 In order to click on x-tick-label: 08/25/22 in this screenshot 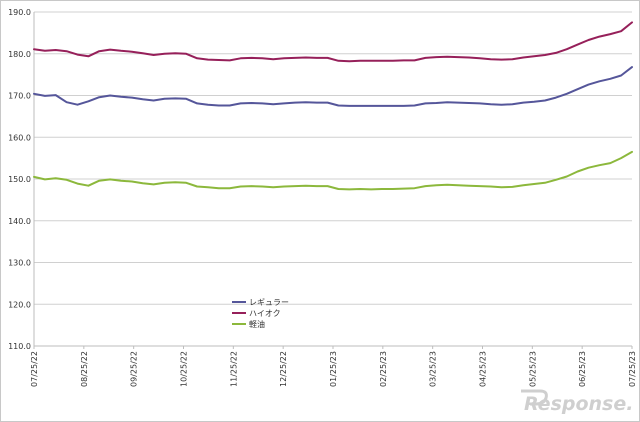, I will do `click(84, 369)`.